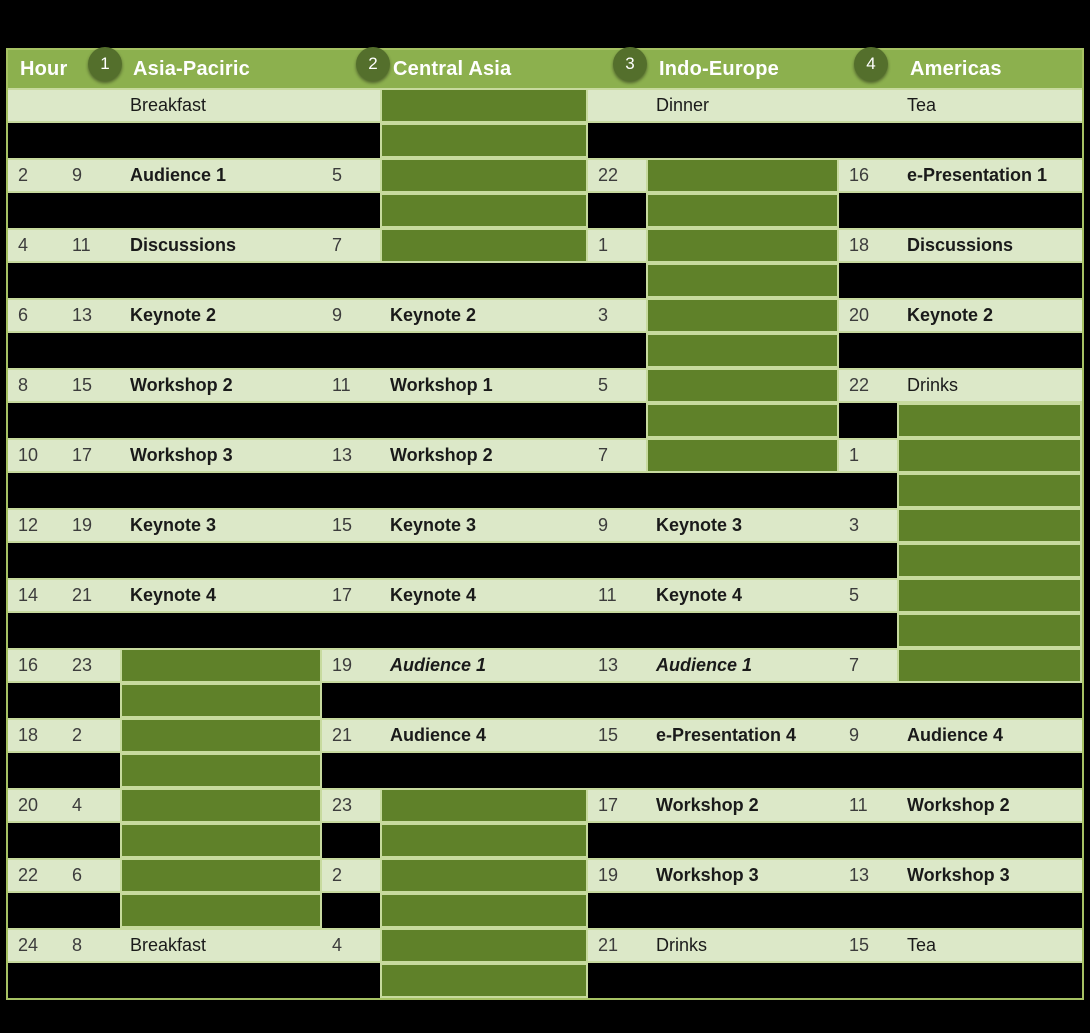  Describe the element at coordinates (742, 735) in the screenshot. I see `event-cell: e-Presentation 4` at that location.